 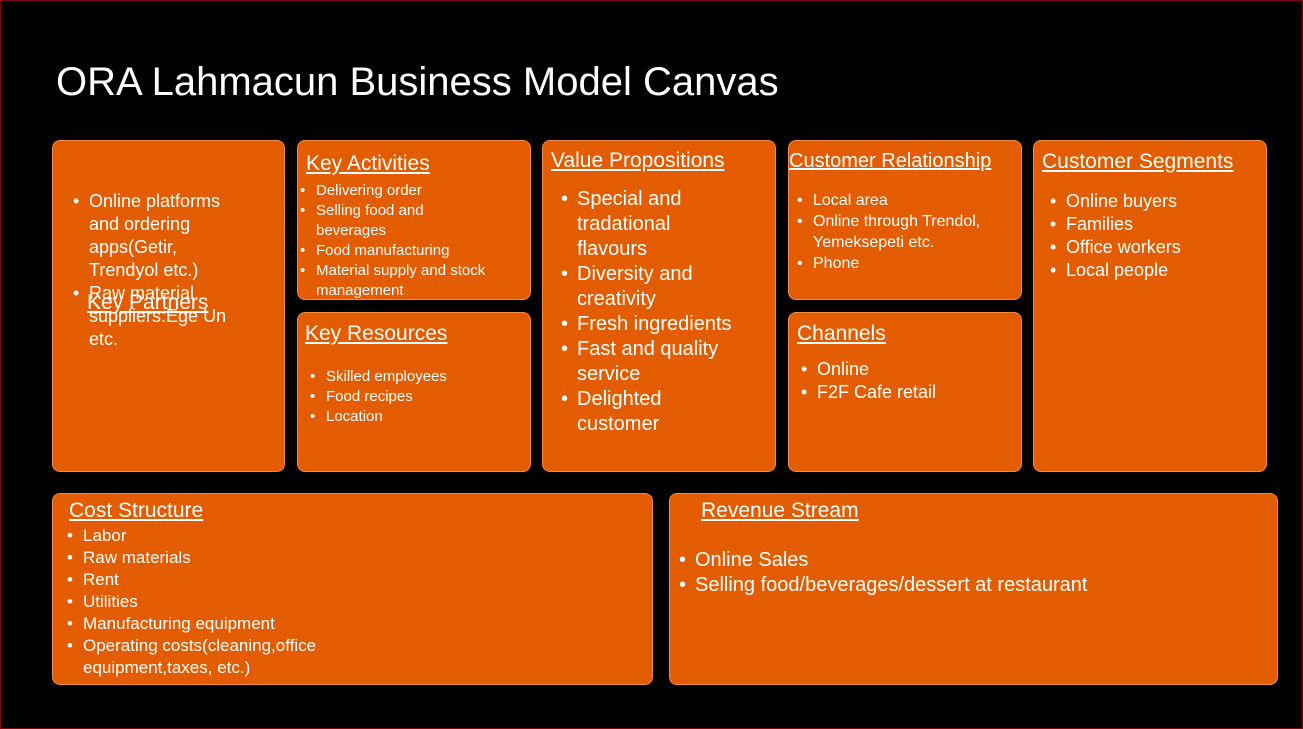 I want to click on list-item: Local area, so click(x=908, y=200).